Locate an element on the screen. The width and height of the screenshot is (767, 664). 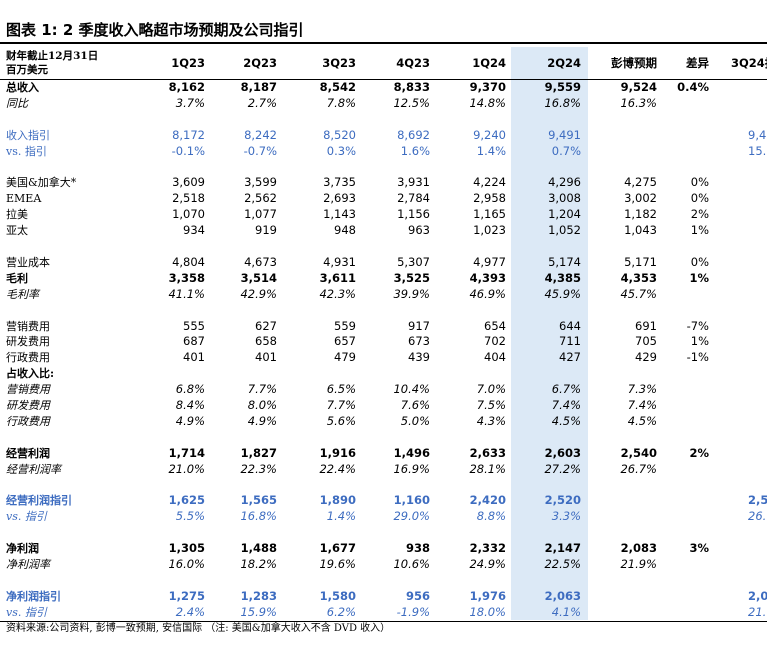
cell: 3.7% is located at coordinates (190, 102).